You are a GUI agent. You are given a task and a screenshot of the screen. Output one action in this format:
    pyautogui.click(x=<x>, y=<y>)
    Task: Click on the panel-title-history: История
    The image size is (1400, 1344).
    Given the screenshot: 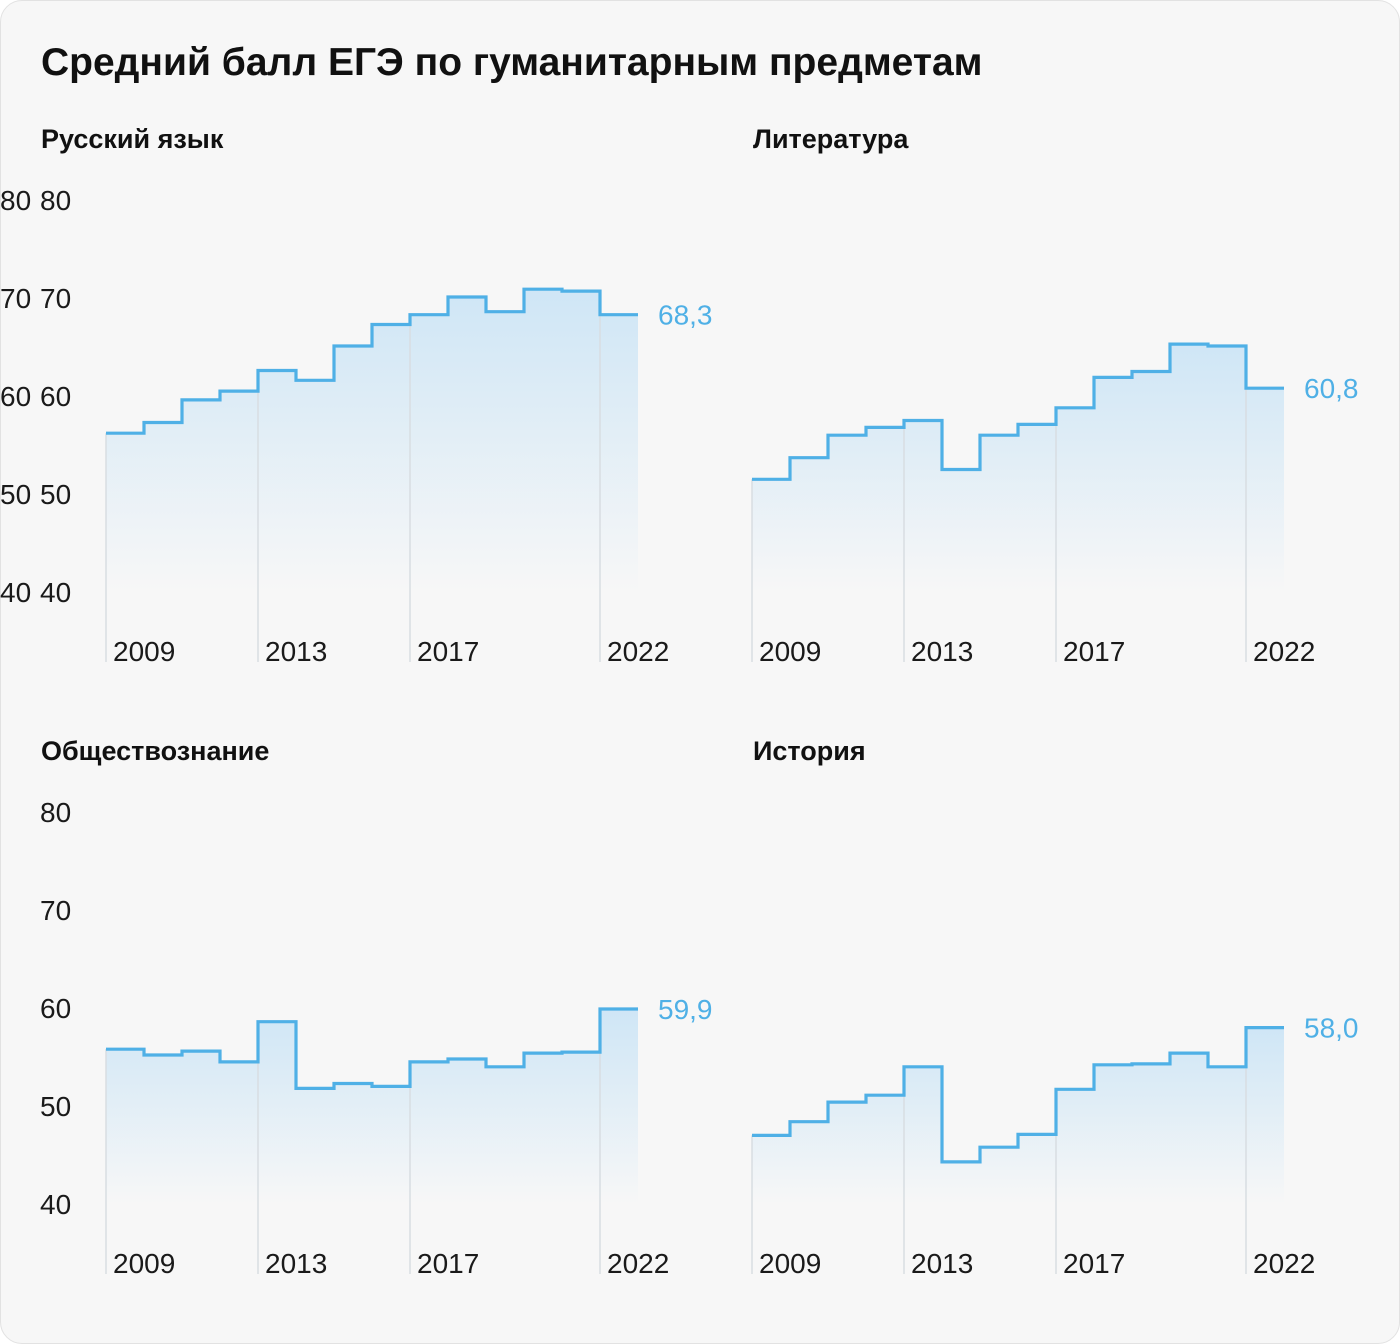 What is the action you would take?
    pyautogui.click(x=809, y=751)
    